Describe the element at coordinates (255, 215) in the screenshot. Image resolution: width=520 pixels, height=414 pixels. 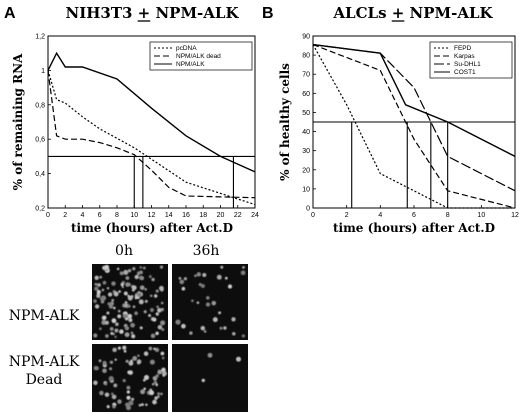
I see `x-tick-label: 24` at that location.